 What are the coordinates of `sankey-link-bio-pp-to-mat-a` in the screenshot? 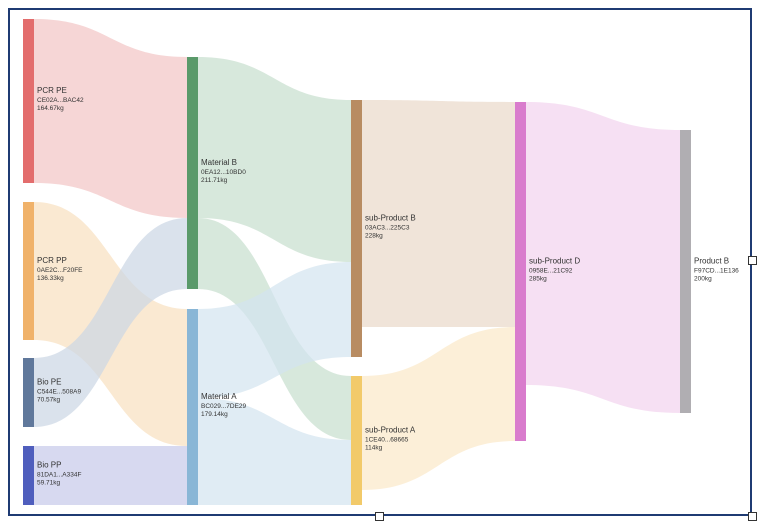 It's located at (110, 475).